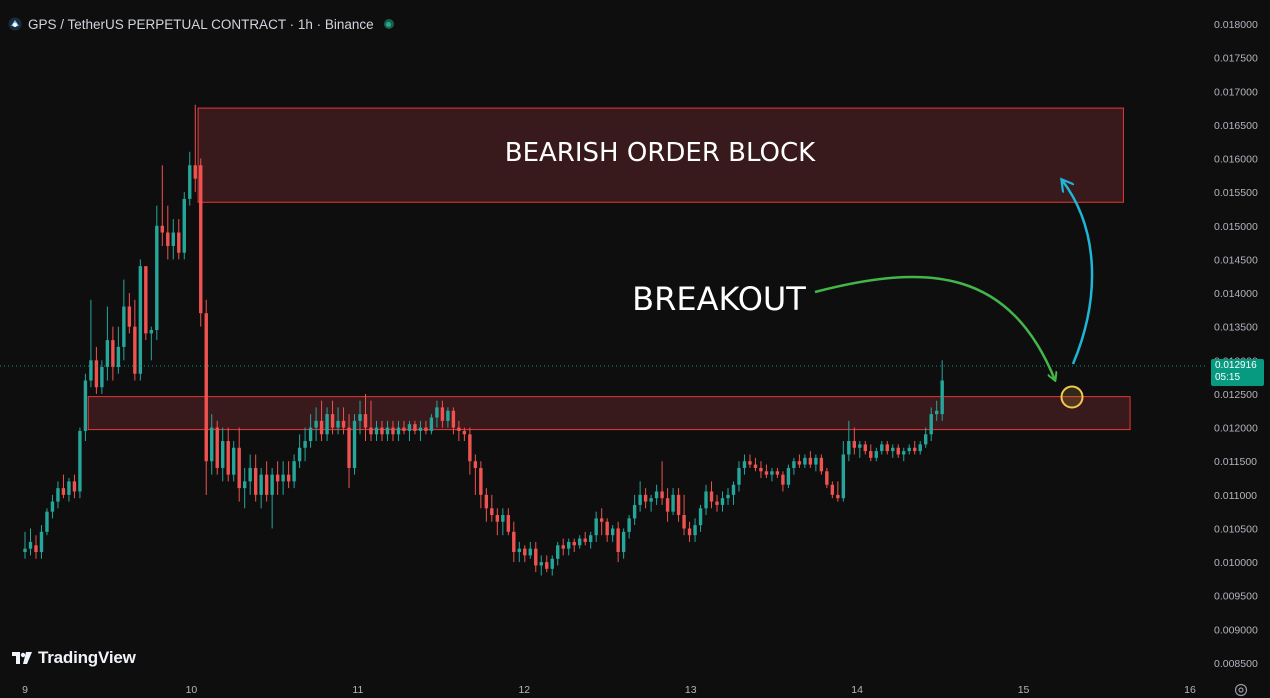 The width and height of the screenshot is (1270, 698). What do you see at coordinates (1236, 395) in the screenshot?
I see `price-tick-label: 0.012500` at bounding box center [1236, 395].